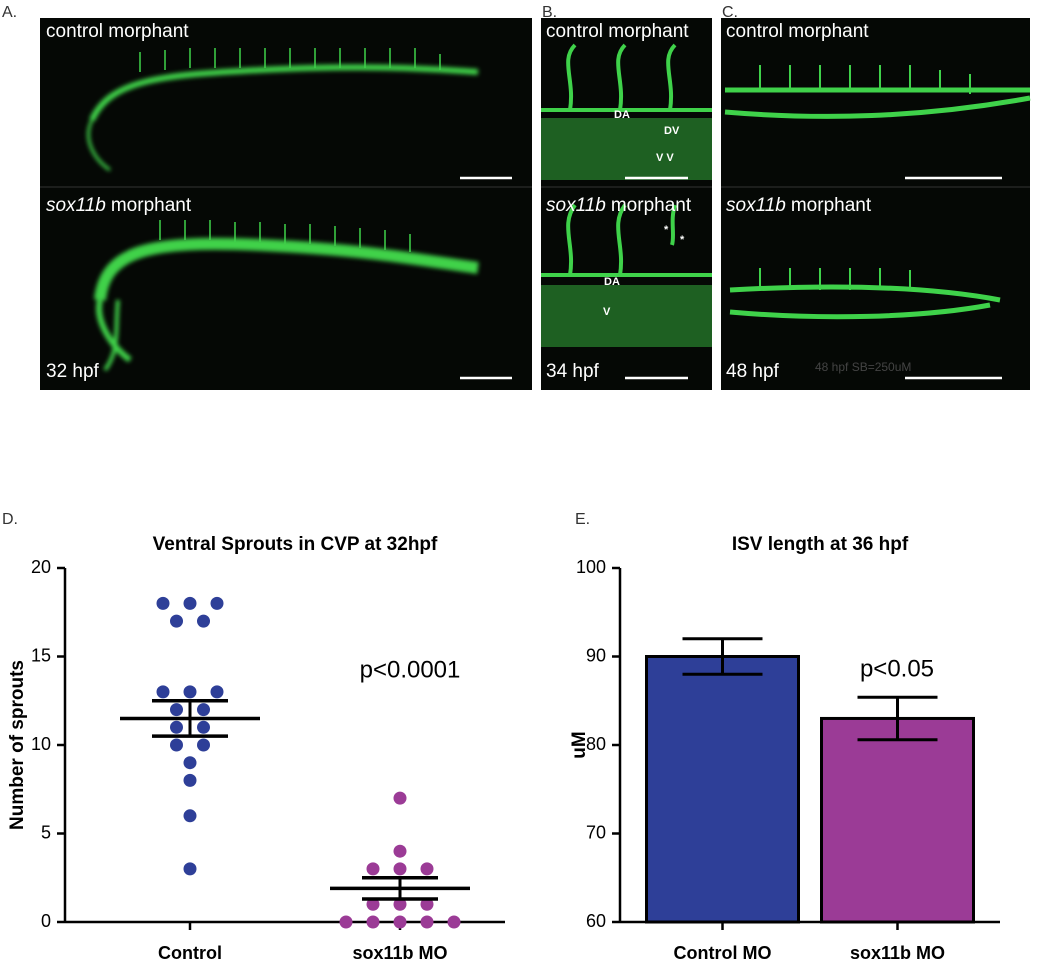 The image size is (1050, 968). Describe the element at coordinates (10, 519) in the screenshot. I see `panel-letter: D.` at that location.